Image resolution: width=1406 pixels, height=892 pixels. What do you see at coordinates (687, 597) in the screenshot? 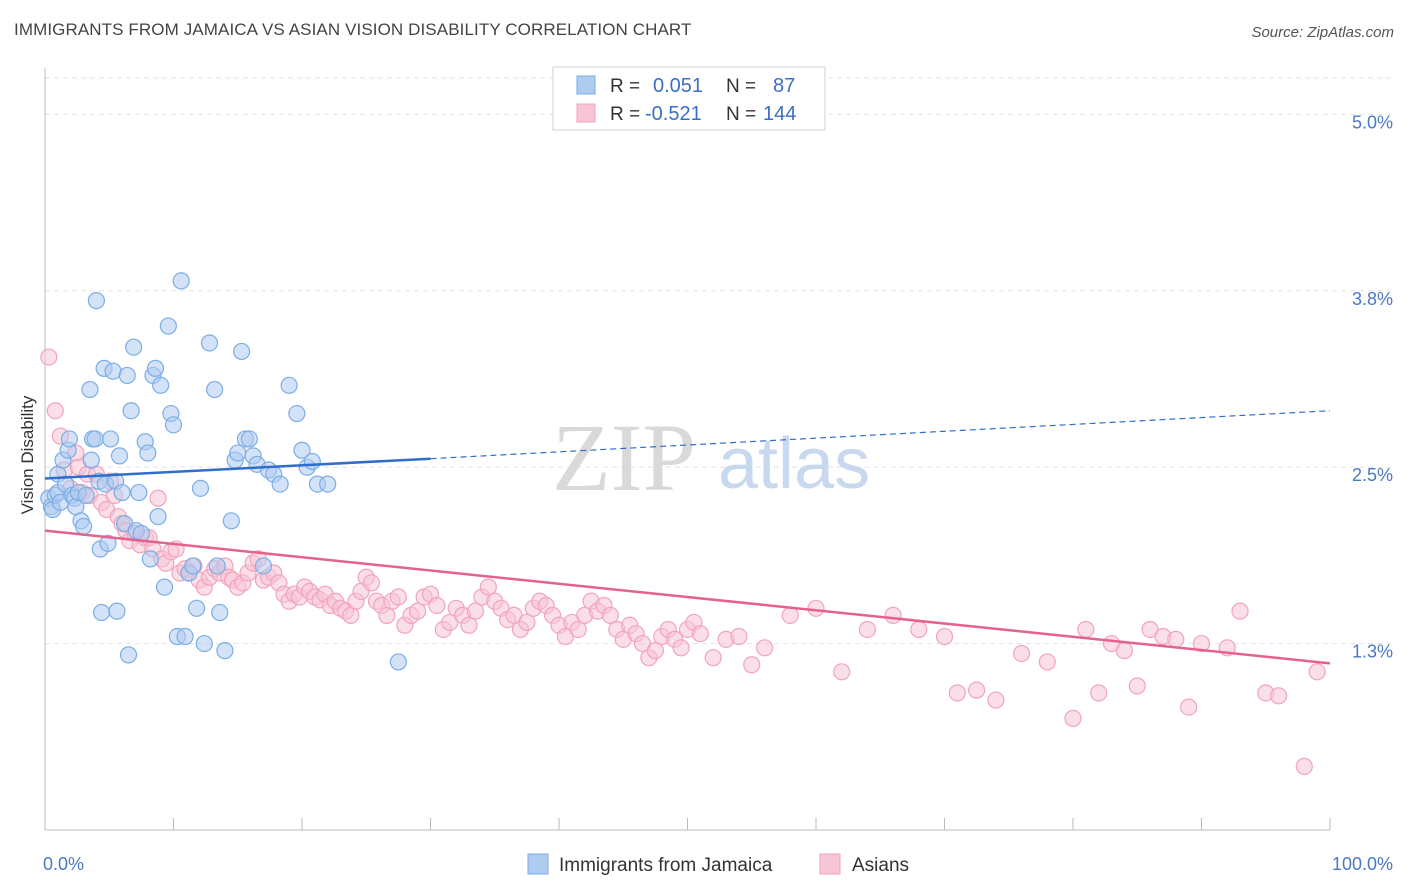
I see `trend-line-asians` at bounding box center [687, 597].